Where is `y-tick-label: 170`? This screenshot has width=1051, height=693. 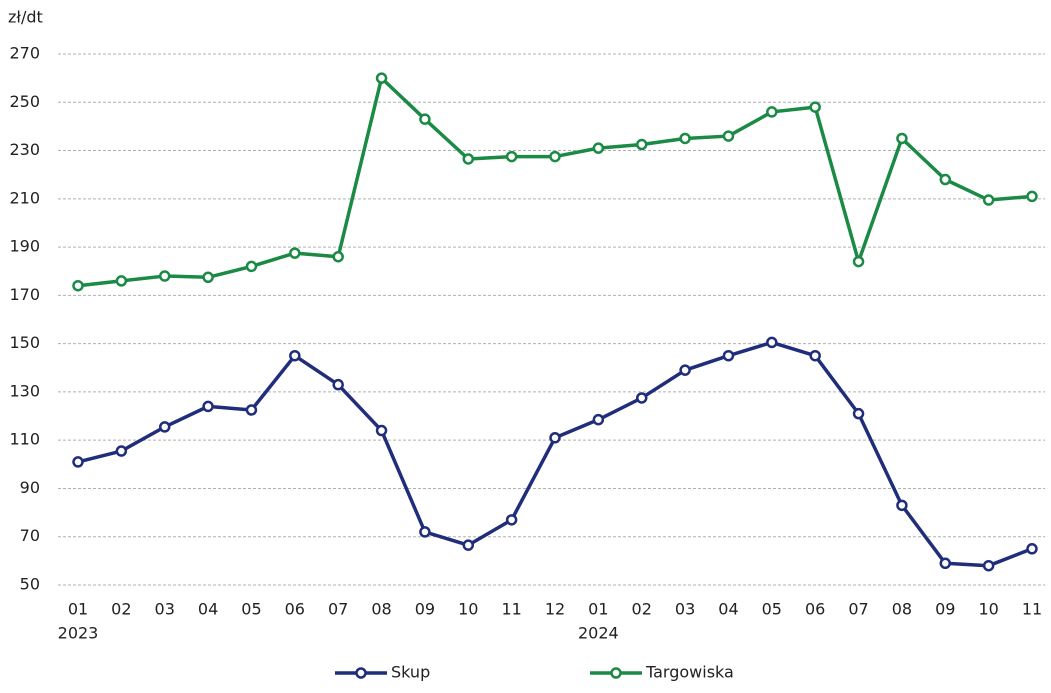
y-tick-label: 170 is located at coordinates (24, 294).